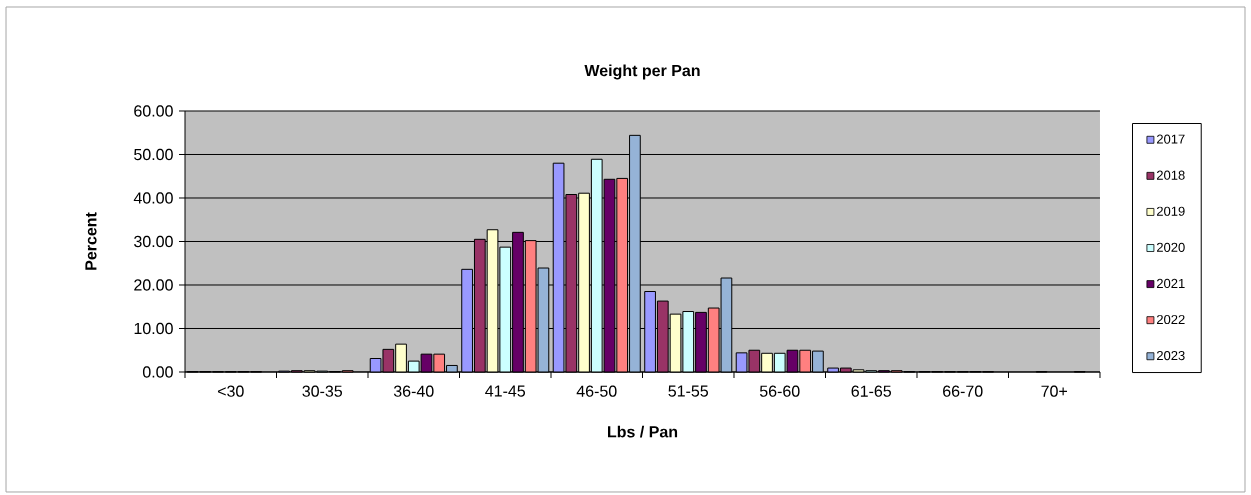 The width and height of the screenshot is (1251, 495). I want to click on x-tick-label: 66-70, so click(963, 391).